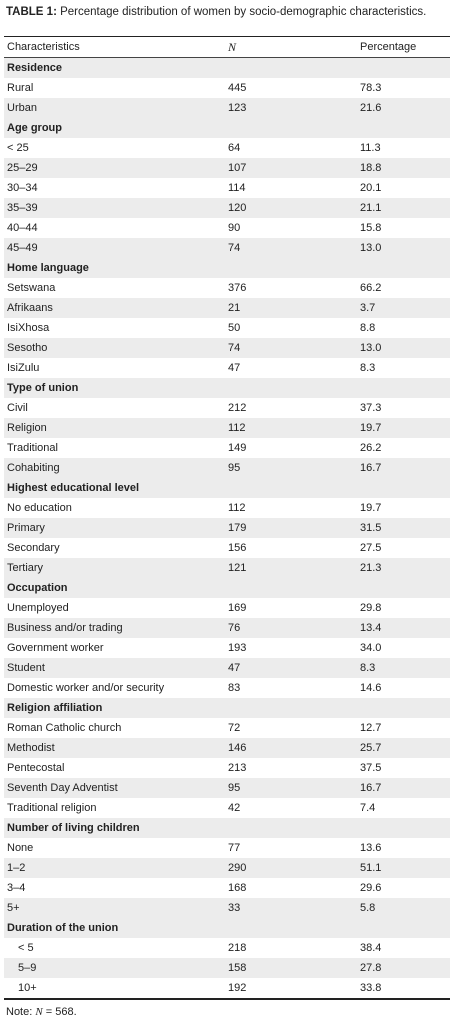 Image resolution: width=455 pixels, height=1025 pixels. I want to click on cell-percentage: 13.6, so click(371, 848).